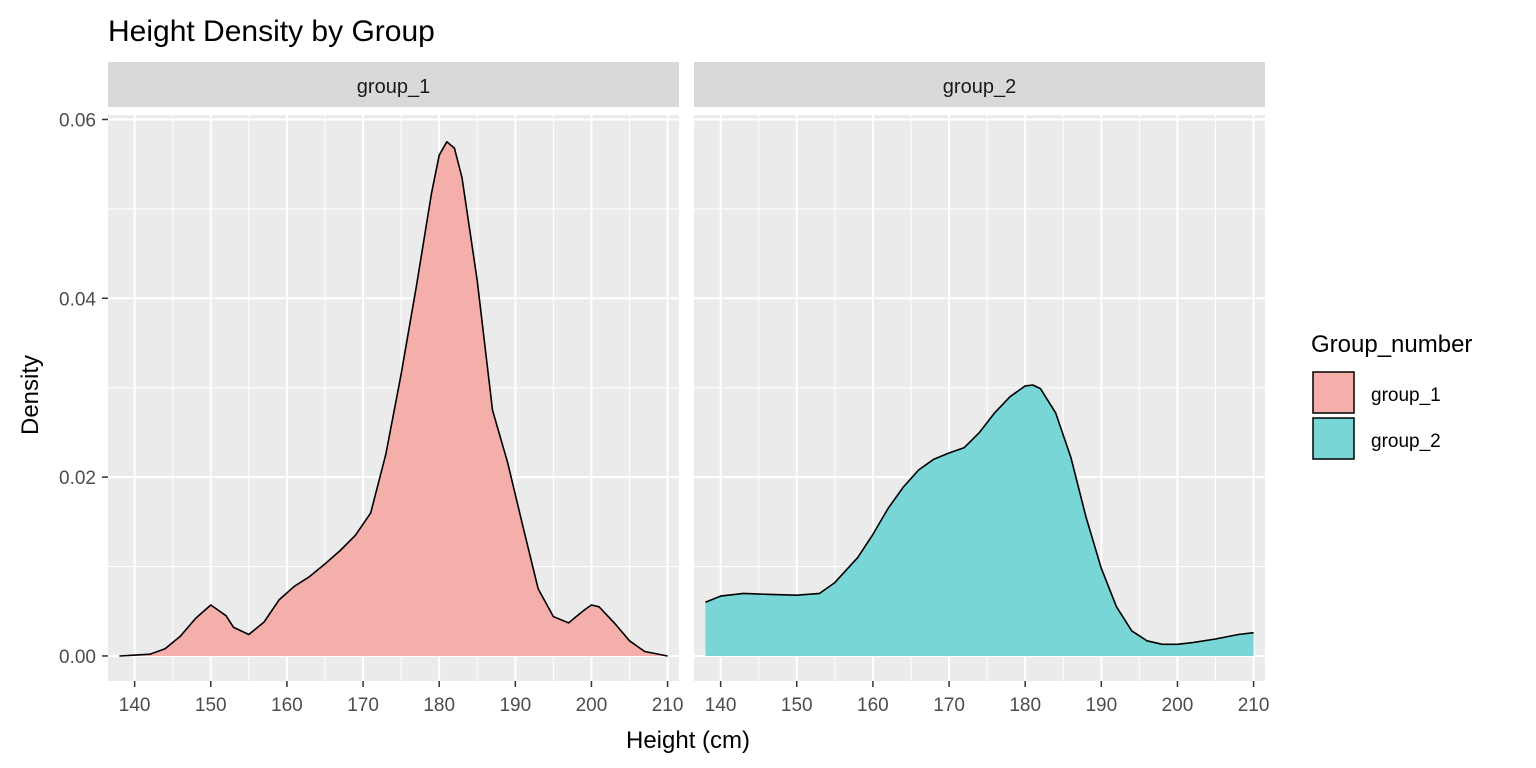 The height and width of the screenshot is (768, 1536). I want to click on y-axis-title: Density, so click(30, 395).